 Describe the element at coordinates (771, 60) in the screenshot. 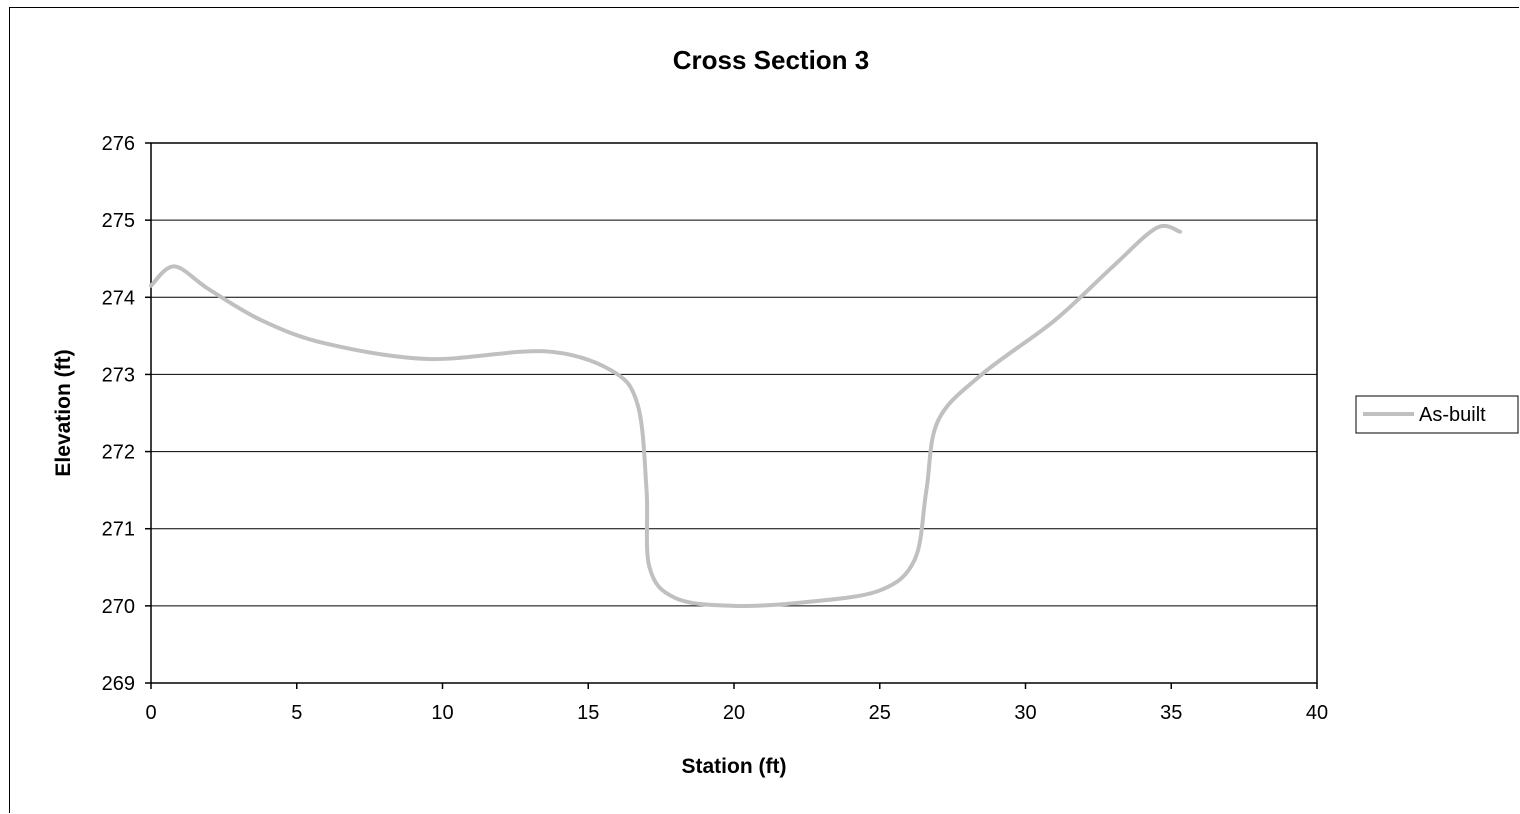

I see `chart-title: Cross Section 3` at that location.